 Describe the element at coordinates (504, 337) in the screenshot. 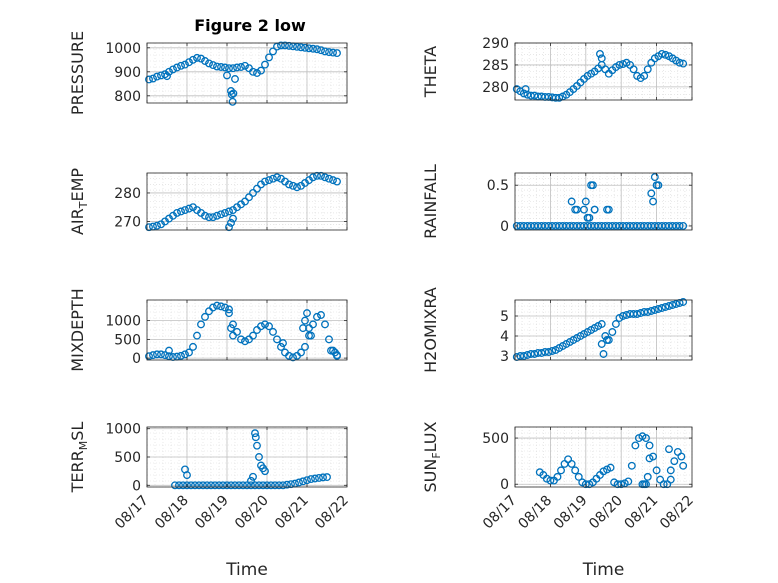

I see `y-tick-label: 4` at that location.